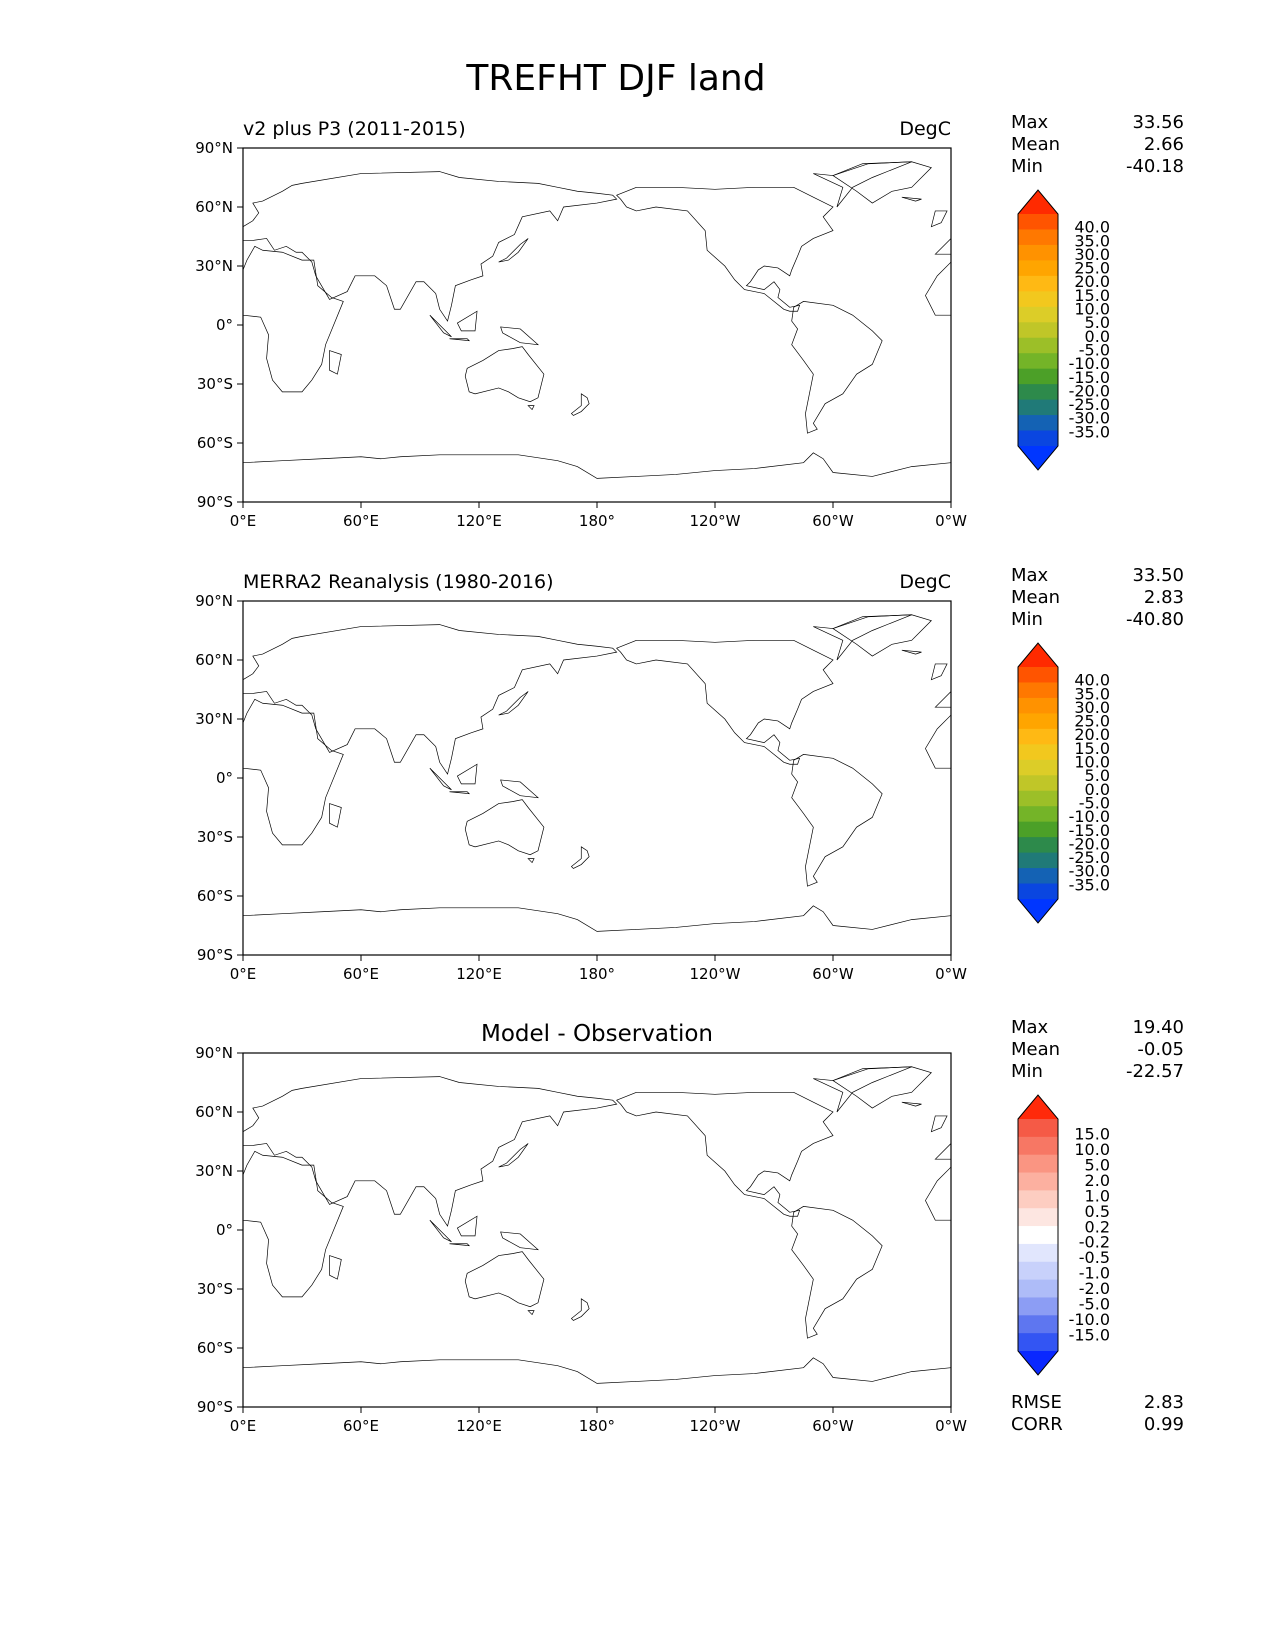 Image resolution: width=1275 pixels, height=1650 pixels. Describe the element at coordinates (214, 719) in the screenshot. I see `y-tick-label: 30°N` at that location.